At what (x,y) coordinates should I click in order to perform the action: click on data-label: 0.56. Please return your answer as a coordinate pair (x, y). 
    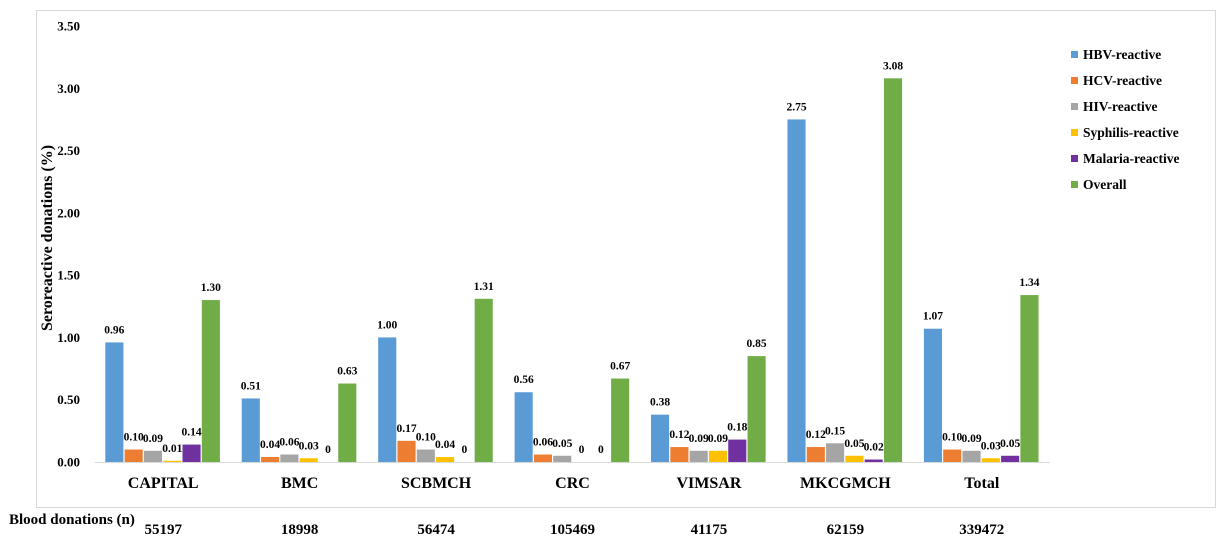
    Looking at the image, I should click on (524, 380).